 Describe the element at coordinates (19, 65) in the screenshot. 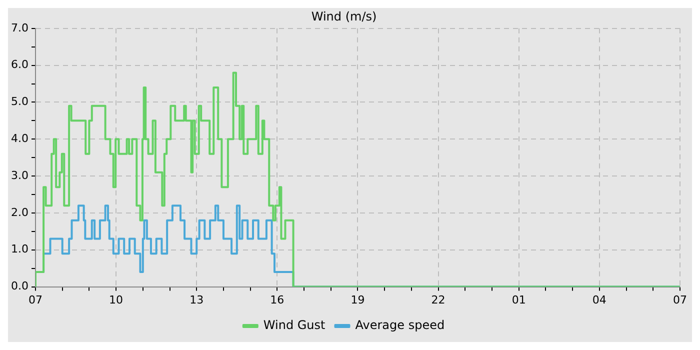

I see `y-tick-label: 6.0` at that location.